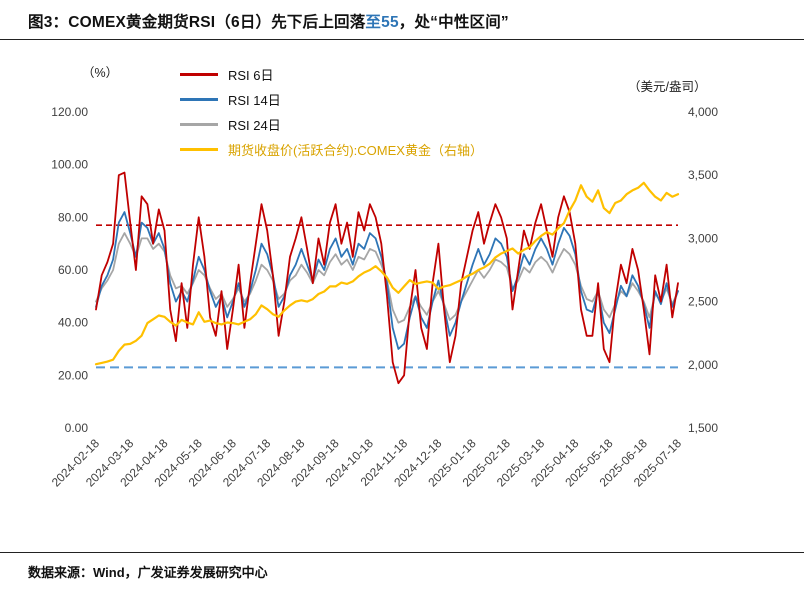 The image size is (804, 592). Describe the element at coordinates (69, 165) in the screenshot. I see `left-axis-tick: 100.00` at that location.